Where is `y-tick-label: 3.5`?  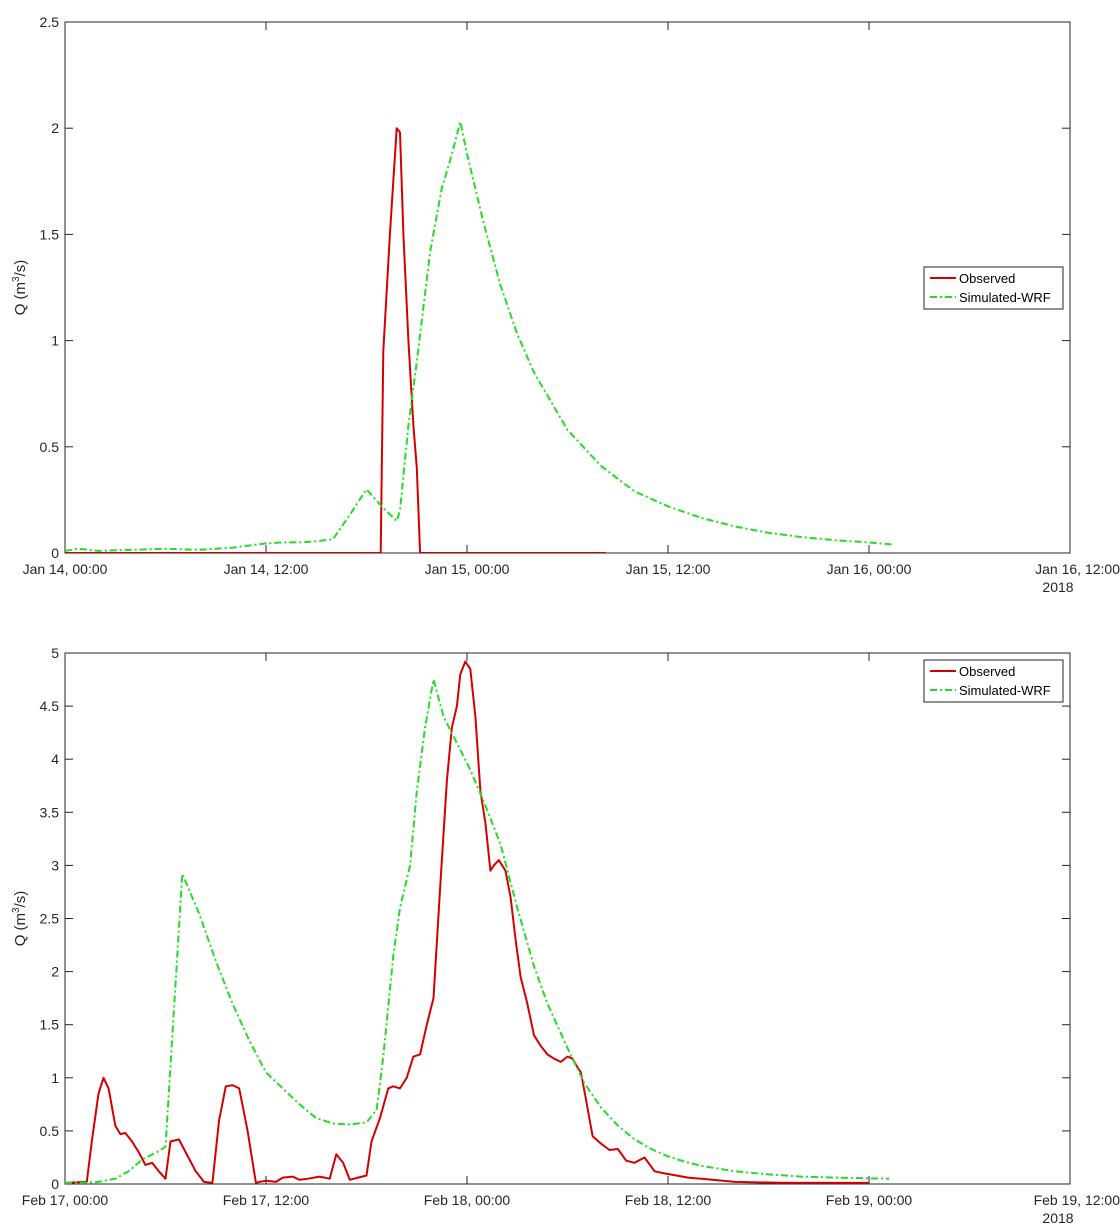
y-tick-label: 3.5 is located at coordinates (50, 812).